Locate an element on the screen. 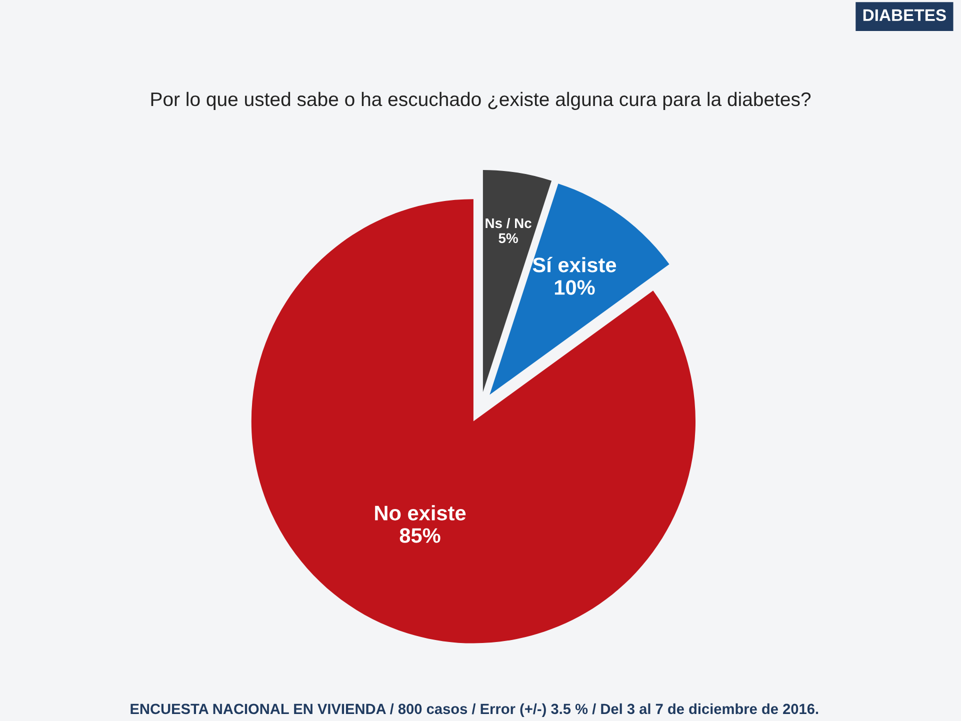  data-label: 85% is located at coordinates (420, 535).